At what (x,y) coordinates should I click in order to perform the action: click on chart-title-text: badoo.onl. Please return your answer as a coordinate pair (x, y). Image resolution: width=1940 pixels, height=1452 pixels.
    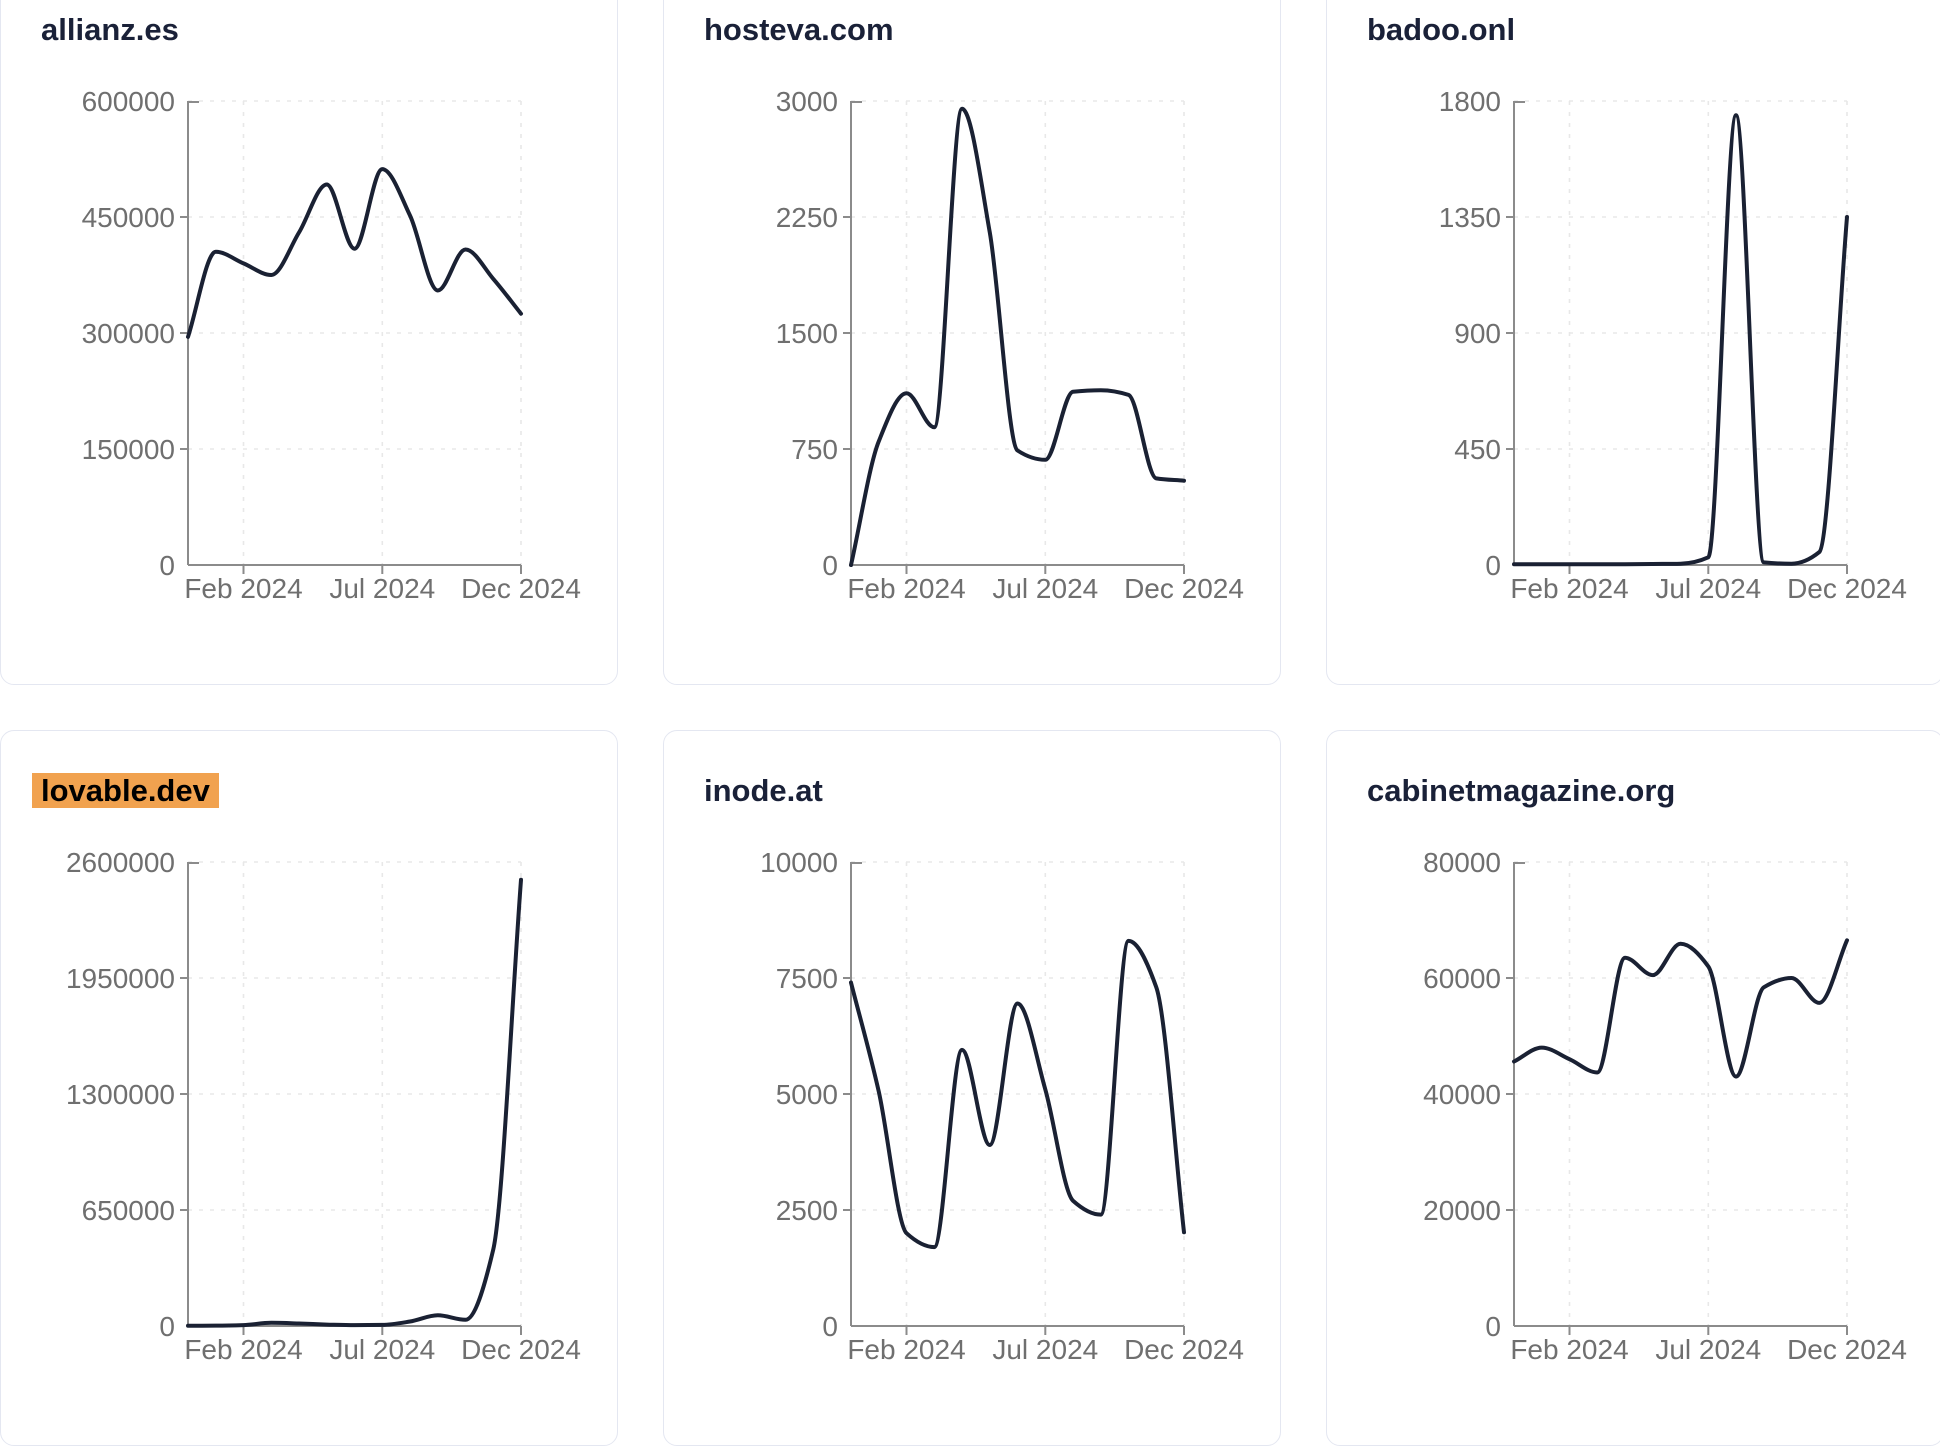
    Looking at the image, I should click on (1441, 29).